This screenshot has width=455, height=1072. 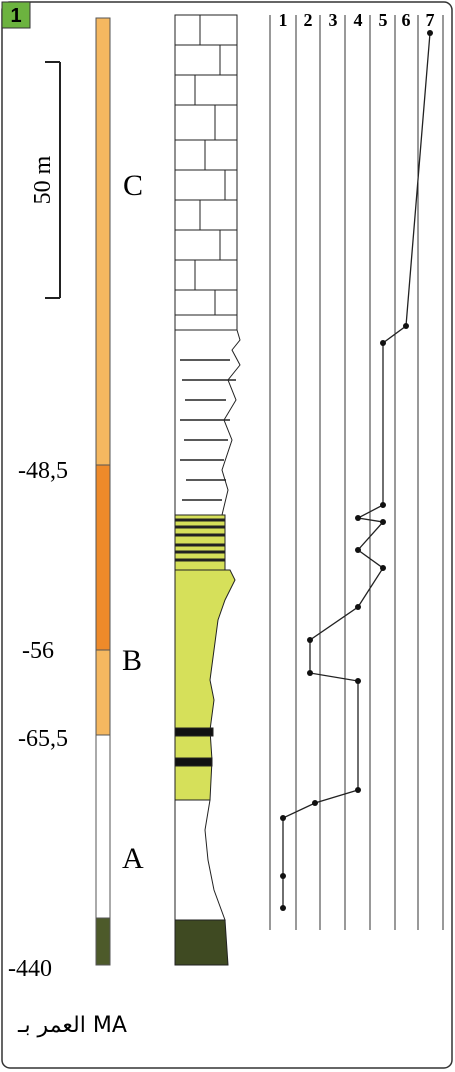 I want to click on column-label: 6, so click(x=406, y=20).